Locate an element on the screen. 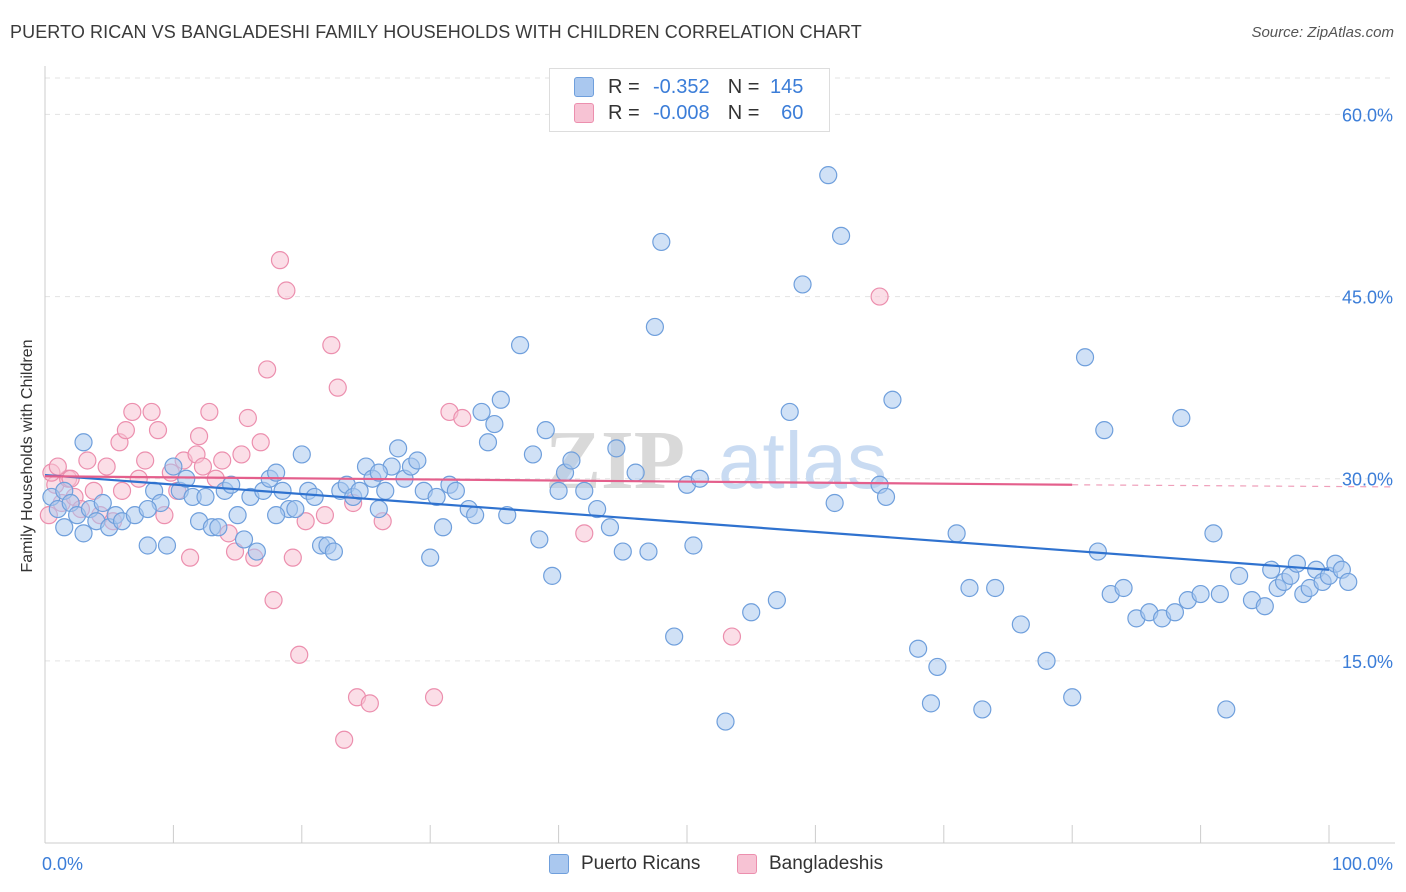 This screenshot has height=892, width=1406. bottom-legend-swatch-pink is located at coordinates (747, 864).